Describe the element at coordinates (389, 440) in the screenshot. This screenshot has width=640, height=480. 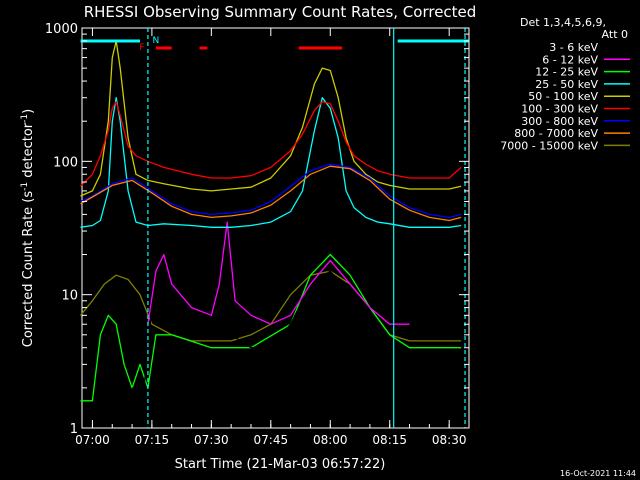
I see `x-tick-label: 08:15` at that location.